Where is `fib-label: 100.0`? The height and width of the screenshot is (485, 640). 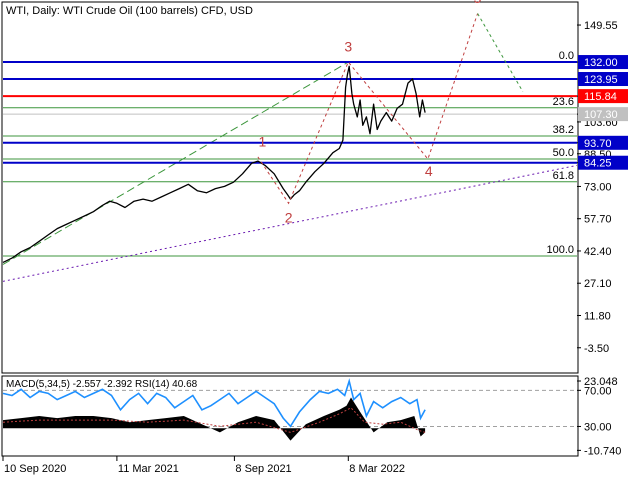
fib-label: 100.0 is located at coordinates (560, 250).